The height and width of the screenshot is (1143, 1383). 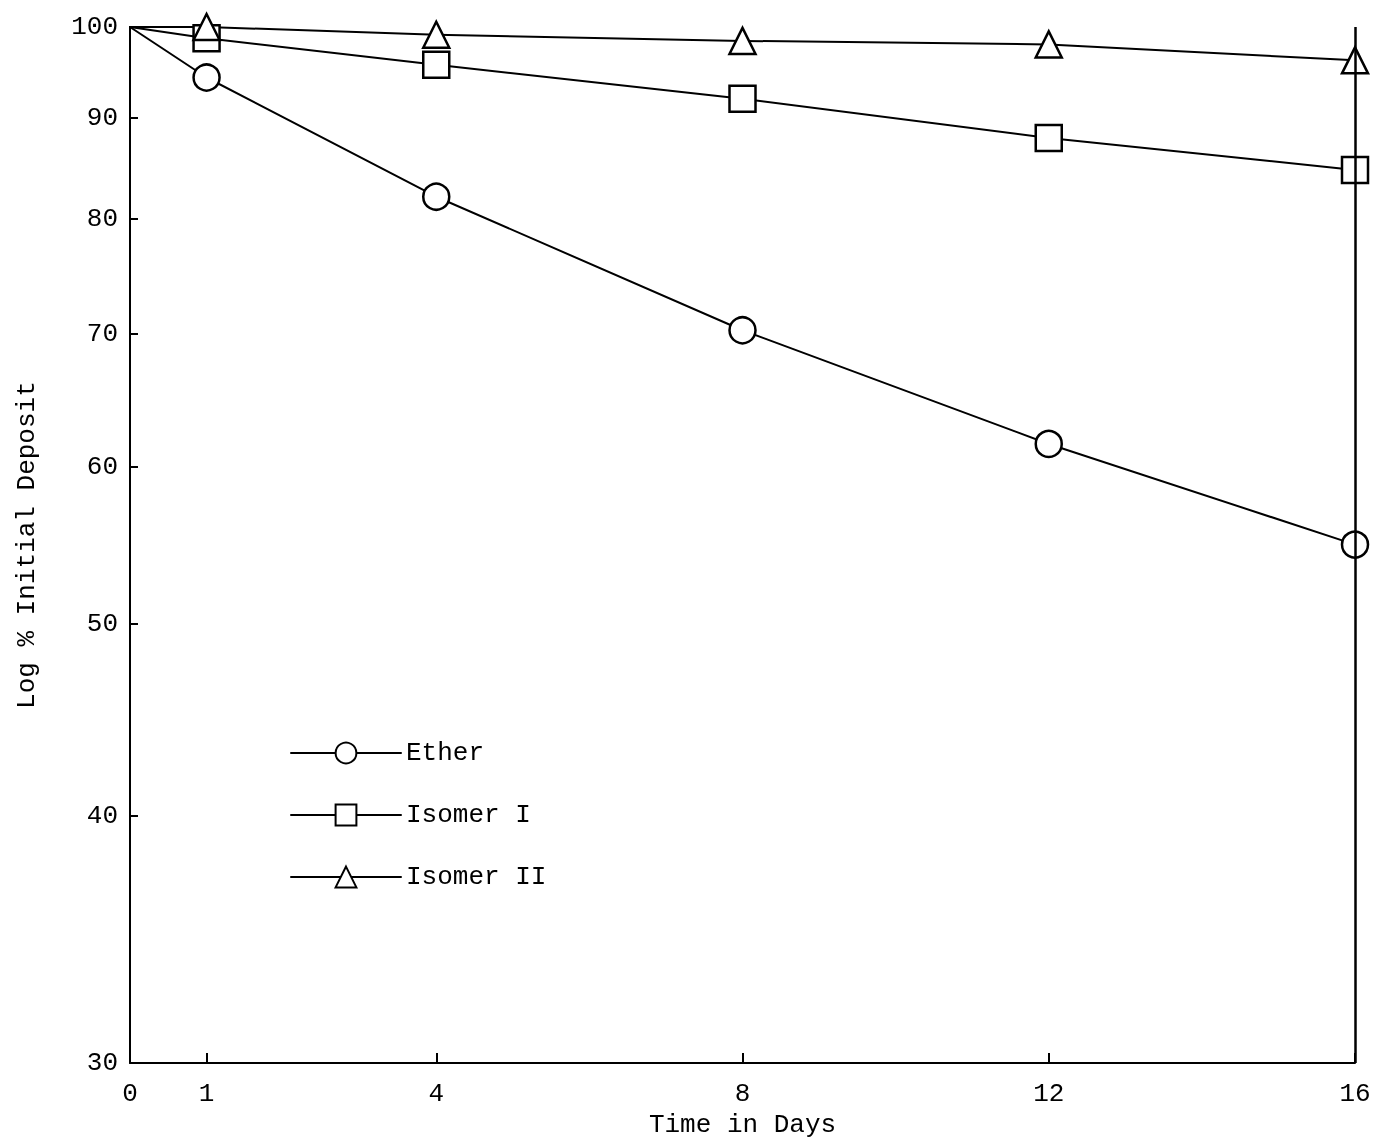 What do you see at coordinates (742, 1094) in the screenshot?
I see `x-tick-label: 8` at bounding box center [742, 1094].